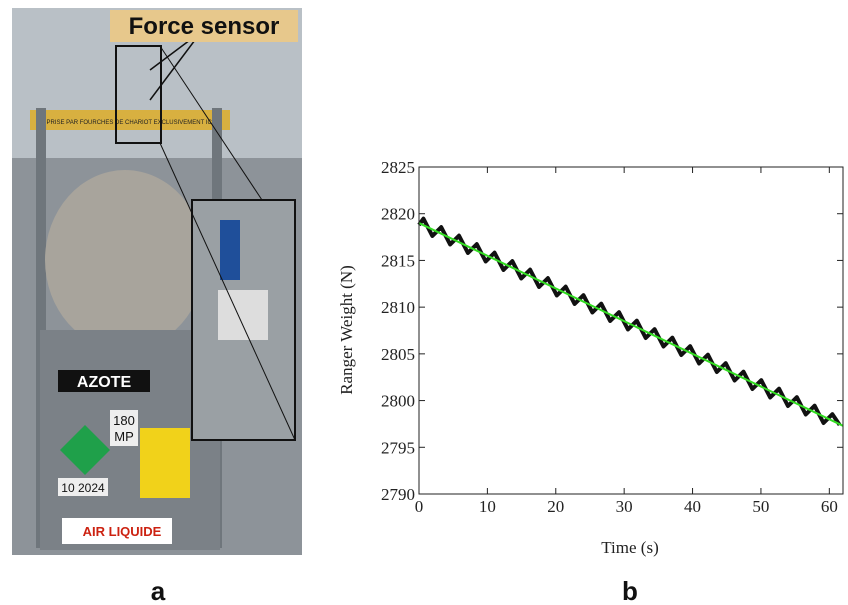 Image resolution: width=848 pixels, height=605 pixels. I want to click on x-tick-label: 50, so click(760, 506).